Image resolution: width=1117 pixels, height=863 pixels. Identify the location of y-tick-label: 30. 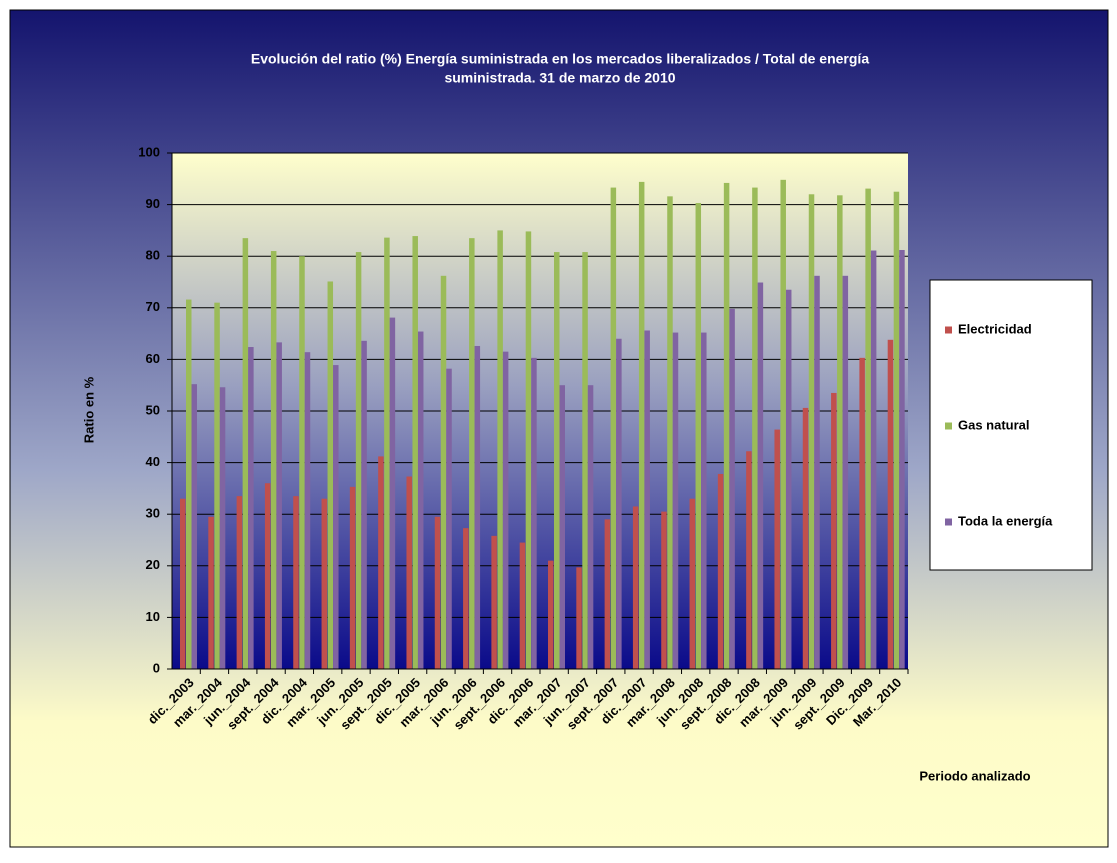
(153, 513).